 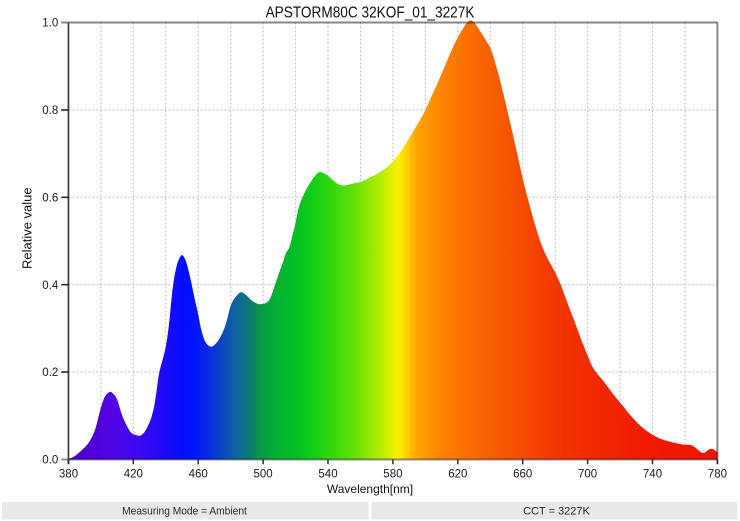 I want to click on svg-text: 660, so click(x=522, y=475).